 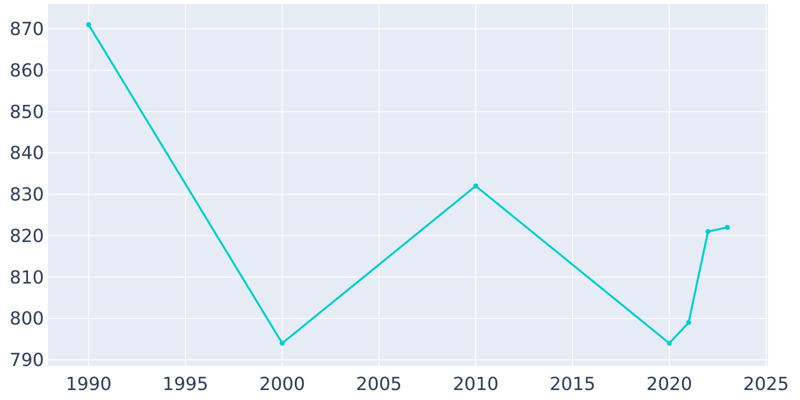 What do you see at coordinates (27, 153) in the screenshot?
I see `y-tick-label: 840` at bounding box center [27, 153].